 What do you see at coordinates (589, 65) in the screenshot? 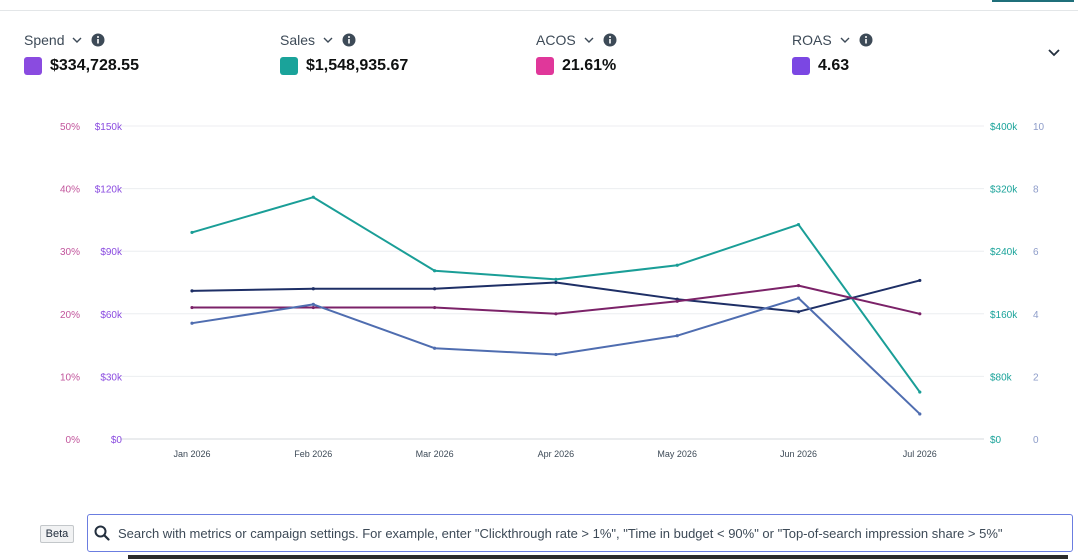
I see `metric-value: 21.61%` at bounding box center [589, 65].